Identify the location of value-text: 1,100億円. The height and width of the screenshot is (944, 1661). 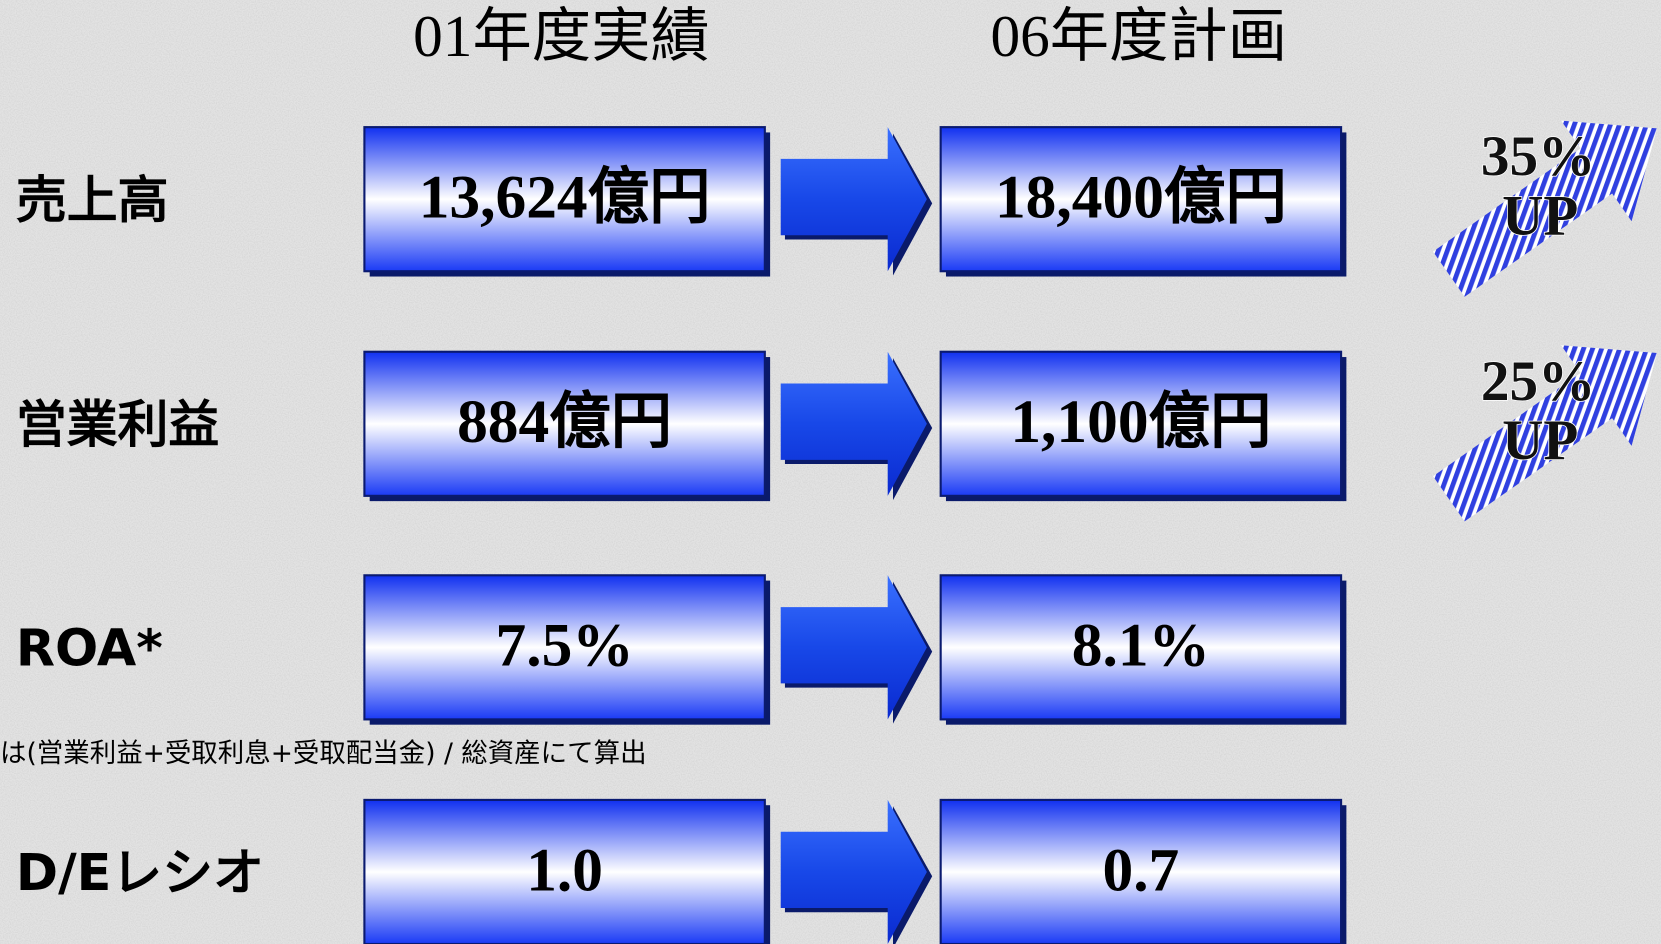
(1140, 422).